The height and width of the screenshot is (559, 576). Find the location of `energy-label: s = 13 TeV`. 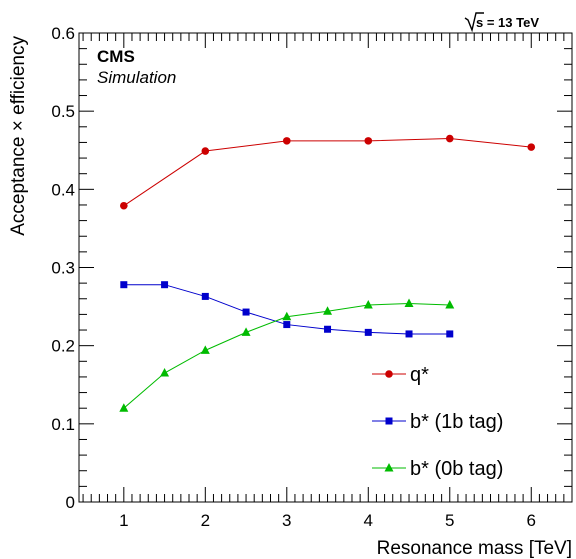

energy-label: s = 13 TeV is located at coordinates (507, 22).